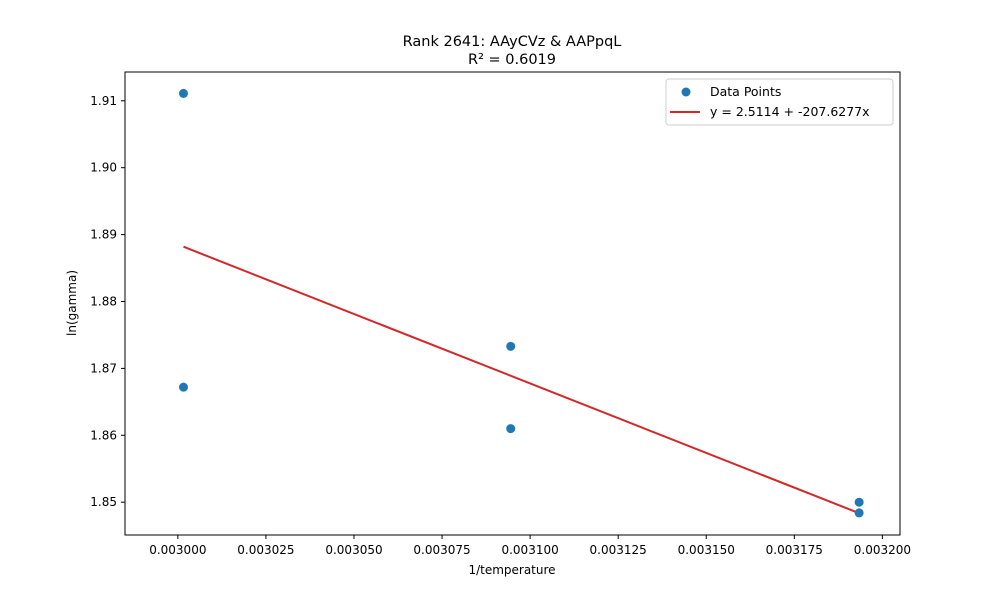 The height and width of the screenshot is (600, 1000). I want to click on x-tick-label: 0.003125, so click(618, 550).